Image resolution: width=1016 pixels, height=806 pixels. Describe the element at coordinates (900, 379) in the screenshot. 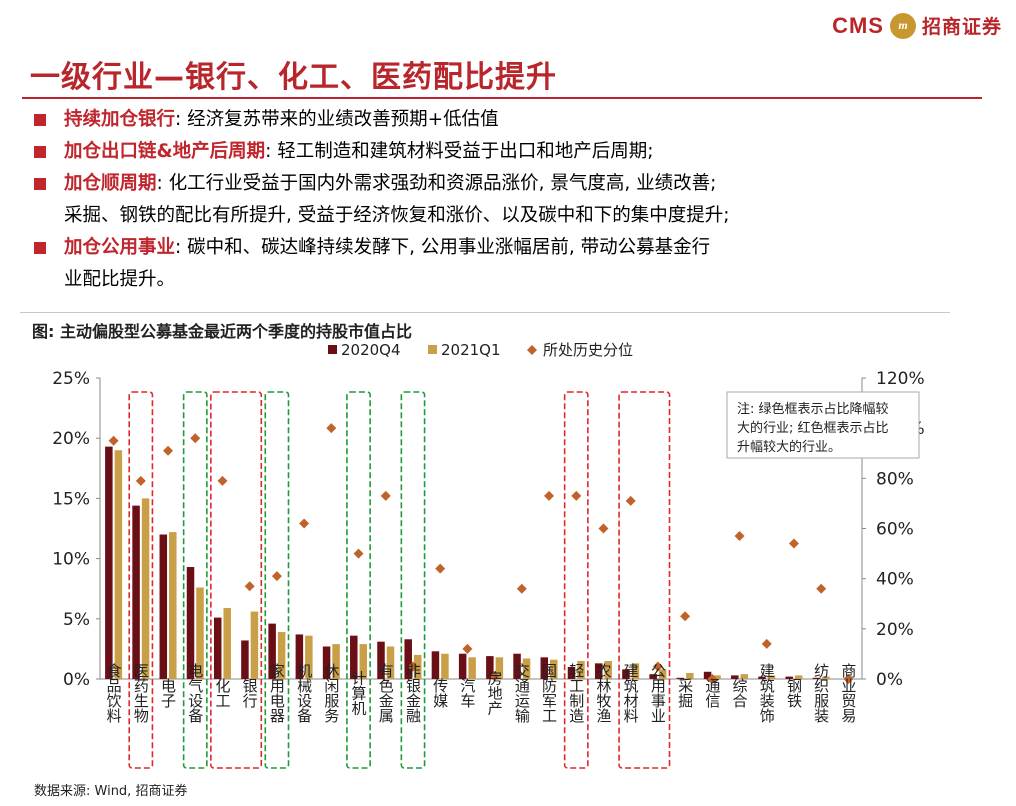

I see `right-tick-label: 120%` at that location.